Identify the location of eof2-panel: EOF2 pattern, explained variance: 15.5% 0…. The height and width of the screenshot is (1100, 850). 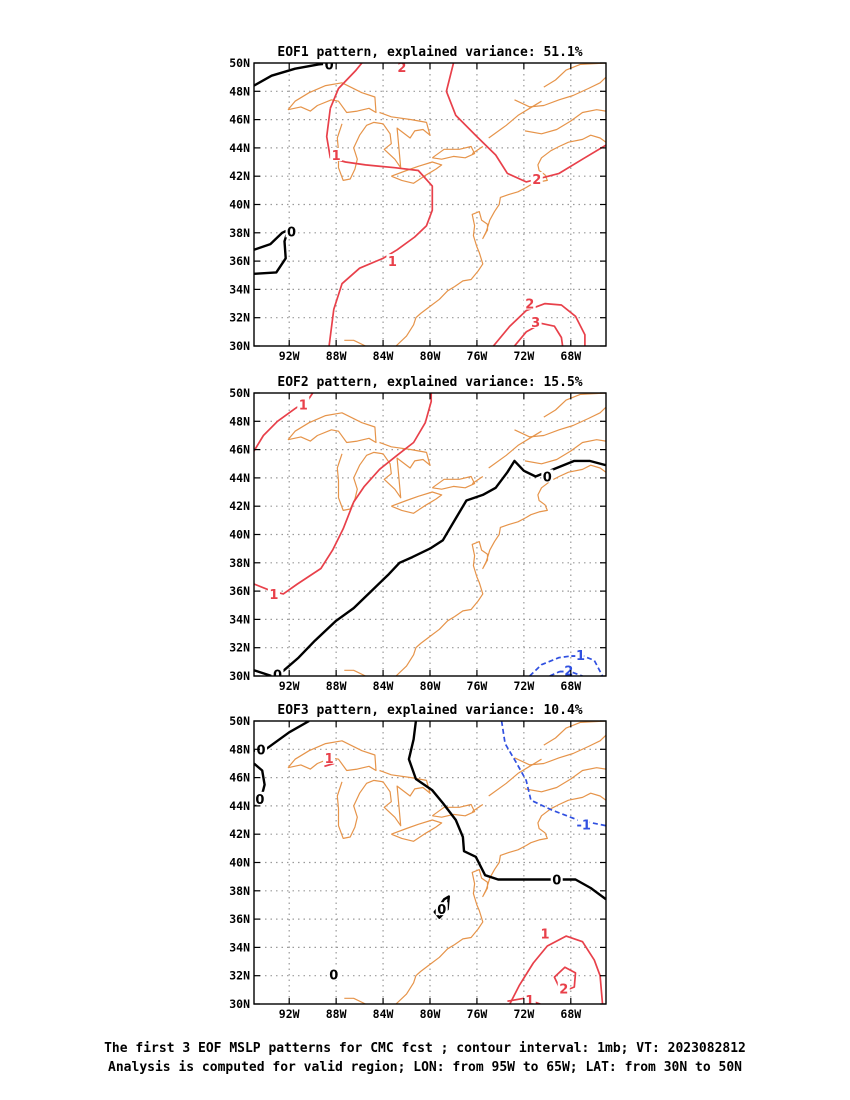
(418, 534).